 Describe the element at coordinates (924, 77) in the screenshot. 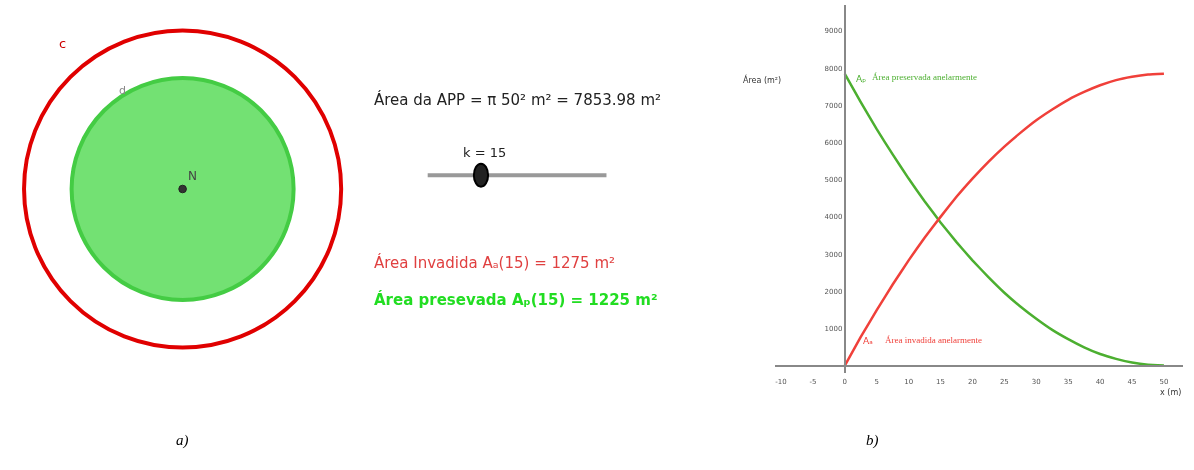

I see `text: Área preservada anelarmente` at that location.